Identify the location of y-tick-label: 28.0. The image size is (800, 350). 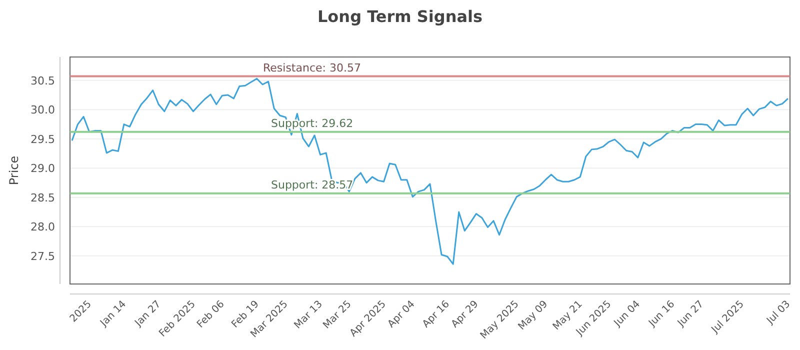
(42, 227).